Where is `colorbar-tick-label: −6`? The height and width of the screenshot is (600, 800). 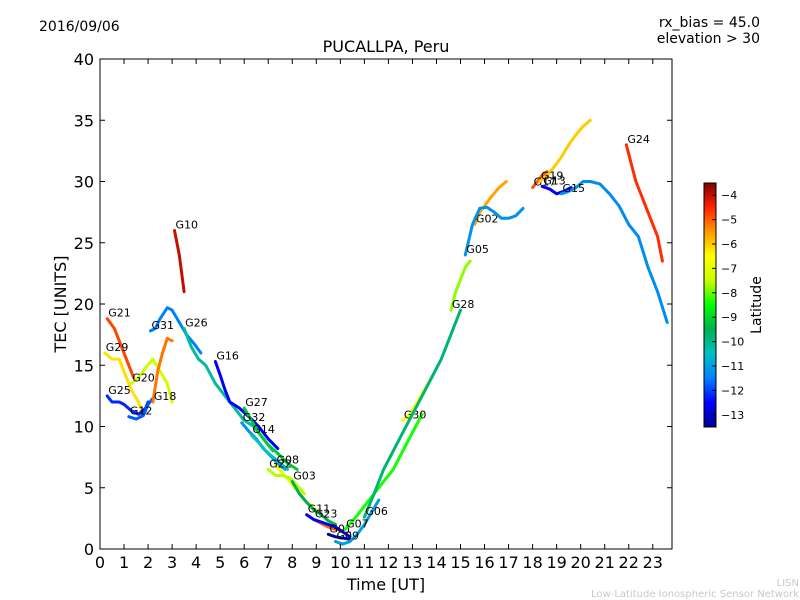
colorbar-tick-label: −6 is located at coordinates (729, 244).